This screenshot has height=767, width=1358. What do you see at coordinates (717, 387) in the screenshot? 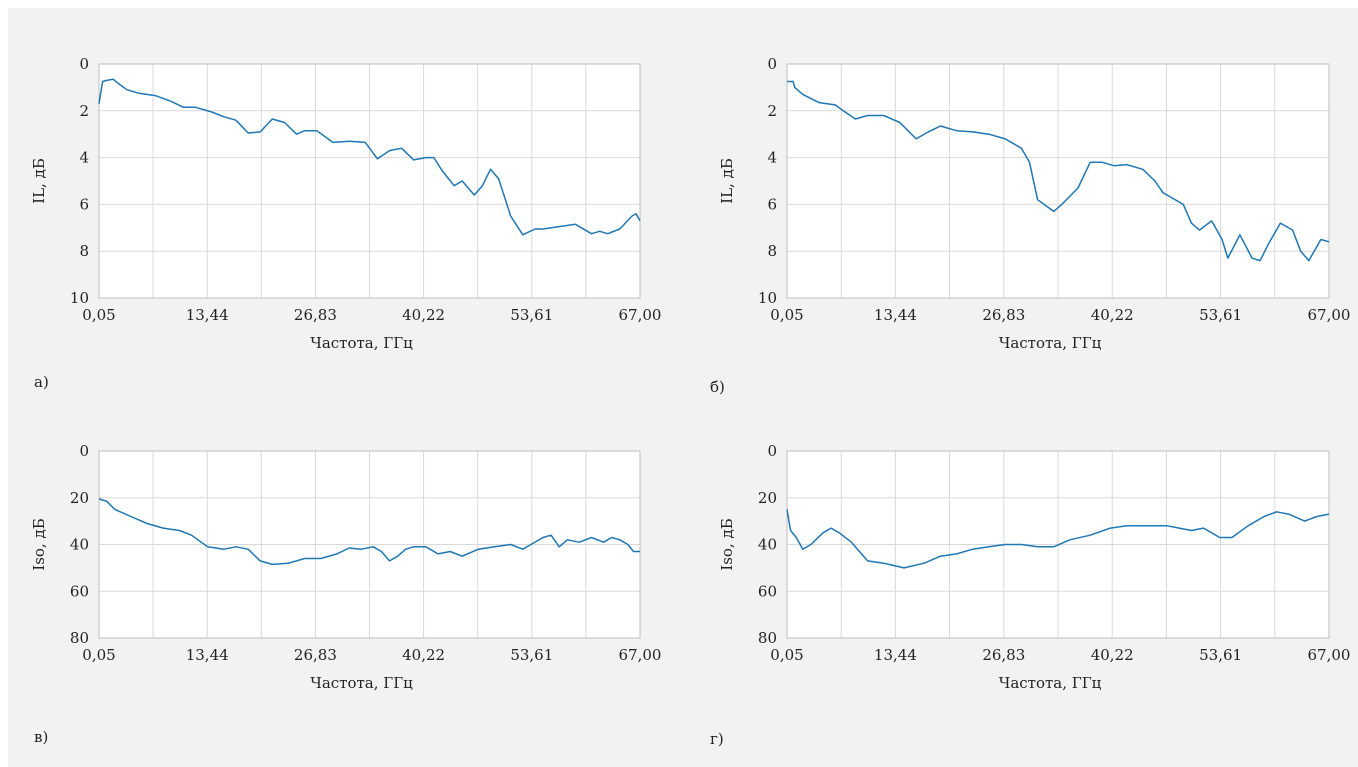
I see `caption-b: б)` at bounding box center [717, 387].